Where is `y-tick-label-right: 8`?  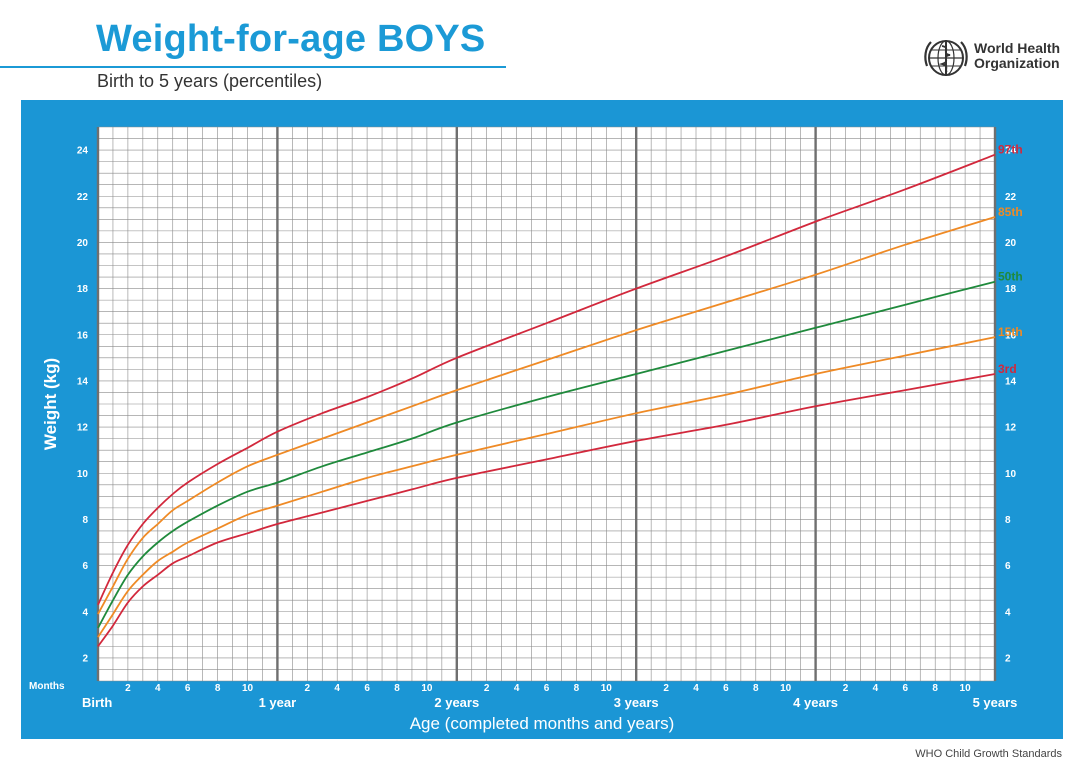
y-tick-label-right: 8 is located at coordinates (1008, 520).